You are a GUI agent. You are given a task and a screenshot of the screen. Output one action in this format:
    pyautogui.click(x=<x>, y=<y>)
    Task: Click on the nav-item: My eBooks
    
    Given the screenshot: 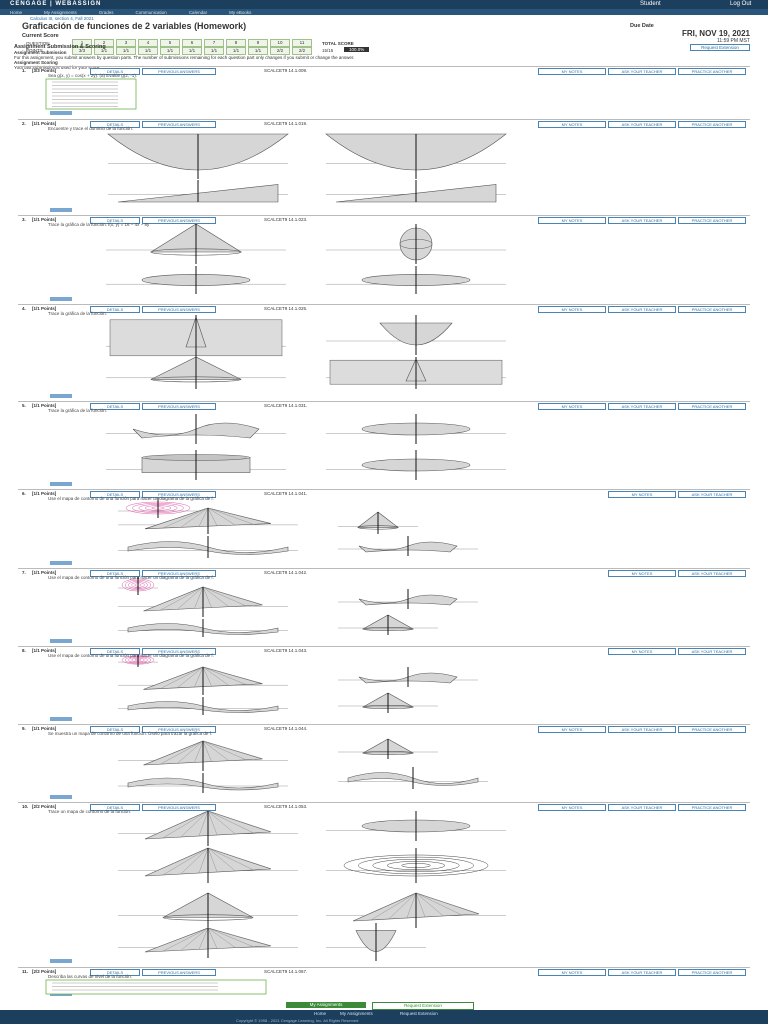 What is the action you would take?
    pyautogui.click(x=240, y=12)
    